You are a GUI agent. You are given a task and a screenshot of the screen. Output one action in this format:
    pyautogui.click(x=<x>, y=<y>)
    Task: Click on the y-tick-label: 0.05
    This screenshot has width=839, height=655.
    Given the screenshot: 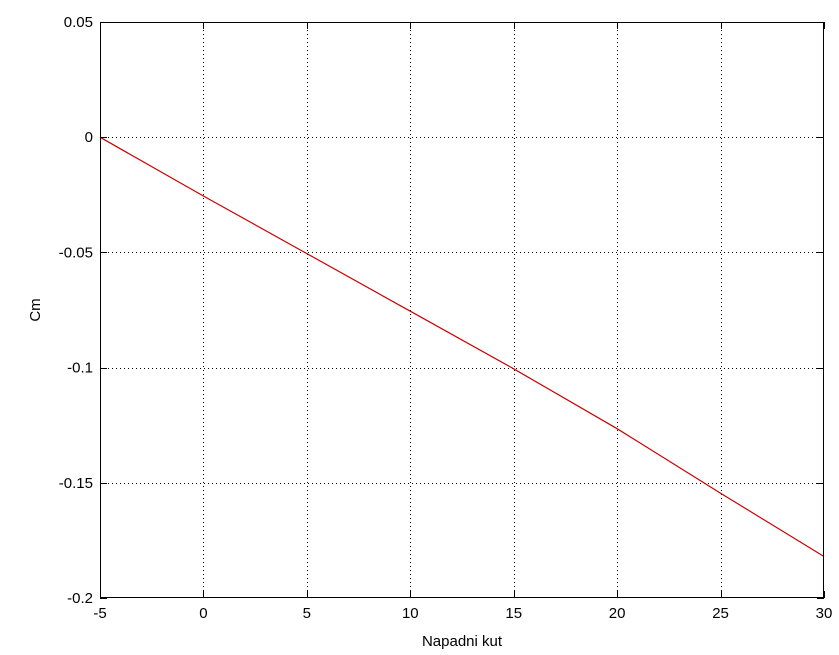 What is the action you would take?
    pyautogui.click(x=78, y=22)
    